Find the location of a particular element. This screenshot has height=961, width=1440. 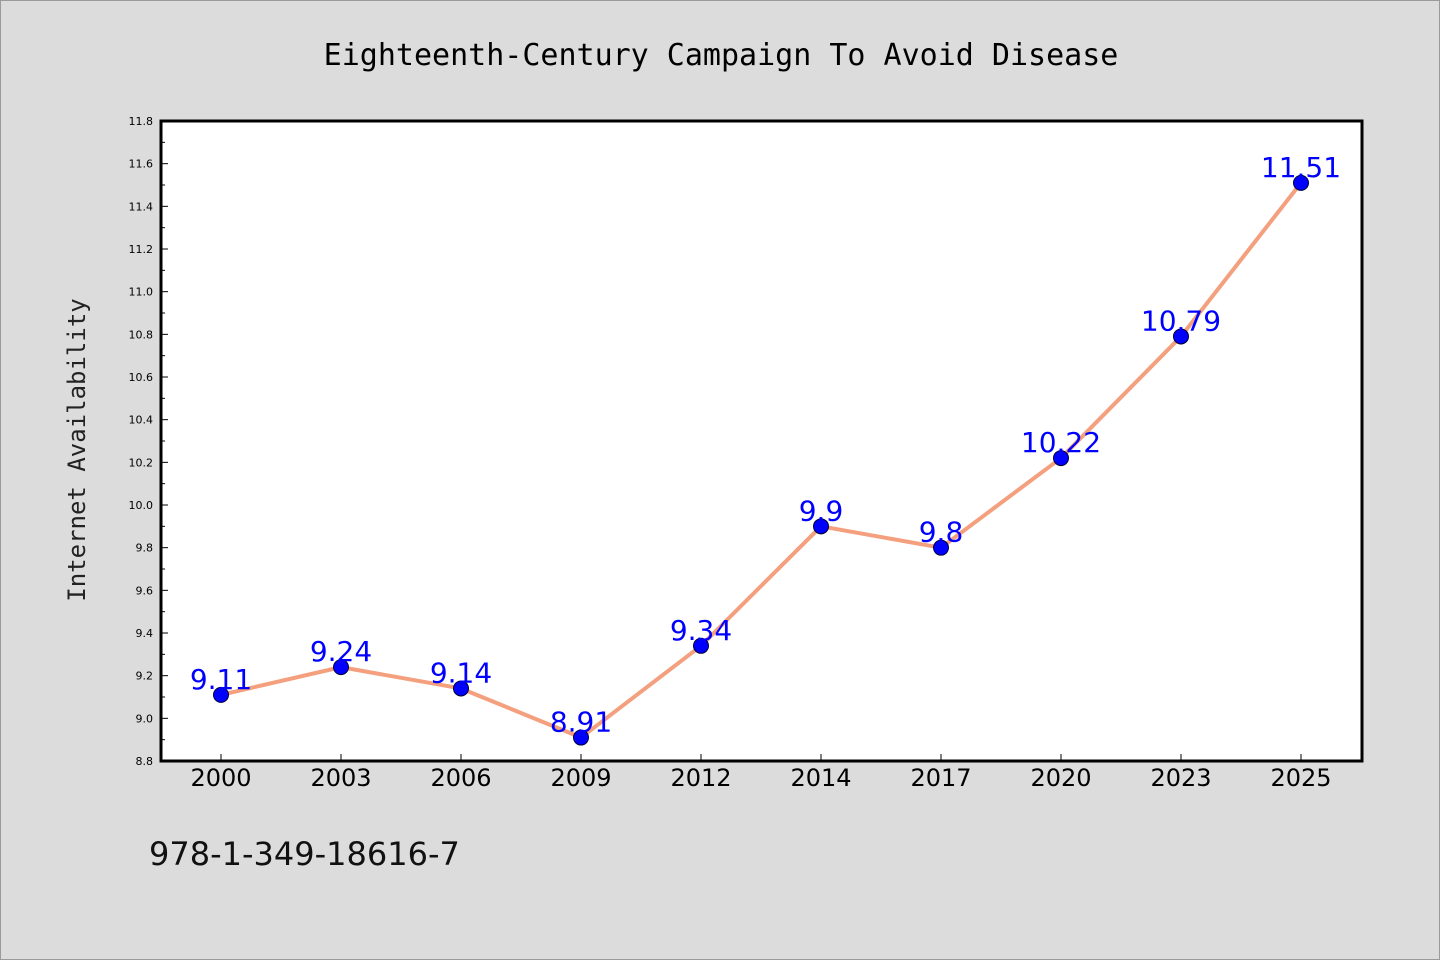

x-tick-label: 2003 is located at coordinates (340, 778).